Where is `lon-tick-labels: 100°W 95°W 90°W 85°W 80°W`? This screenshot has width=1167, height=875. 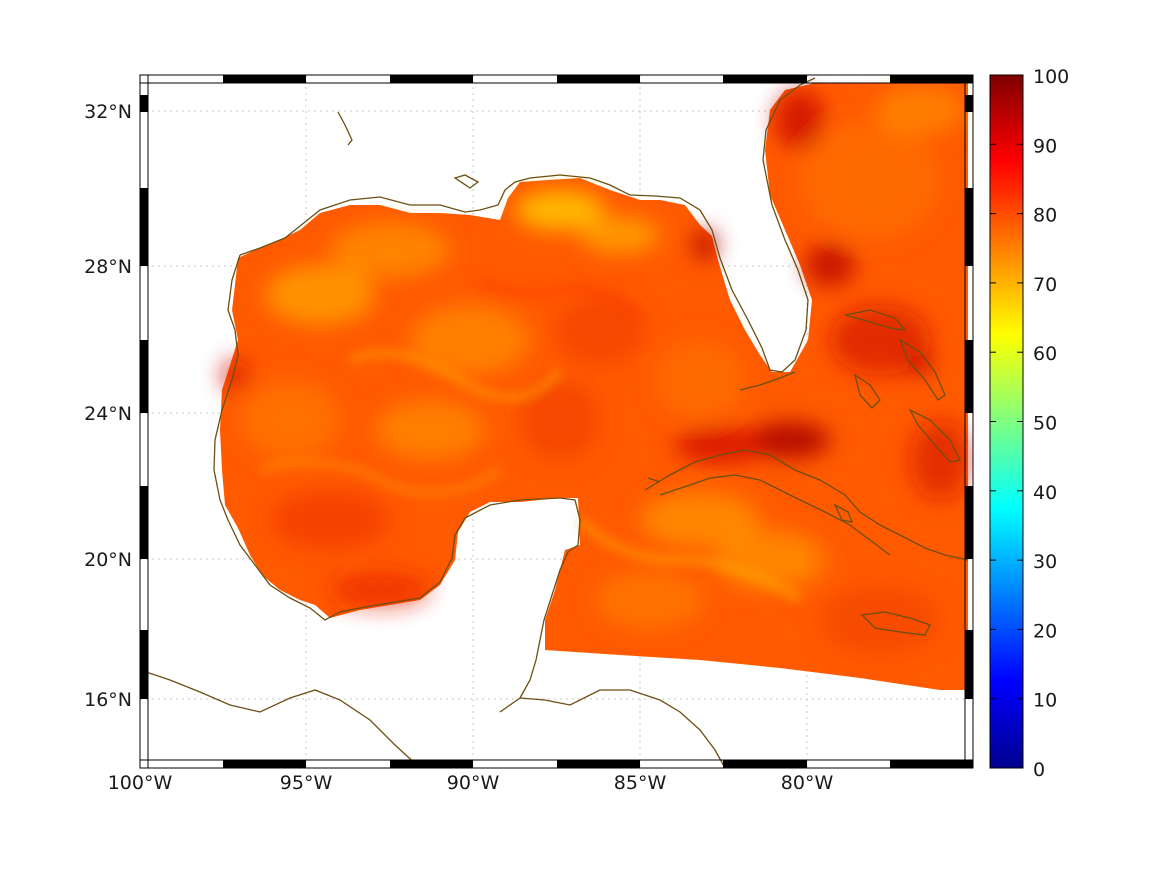
lon-tick-labels: 100°W 95°W 90°W 85°W 80°W is located at coordinates (471, 783).